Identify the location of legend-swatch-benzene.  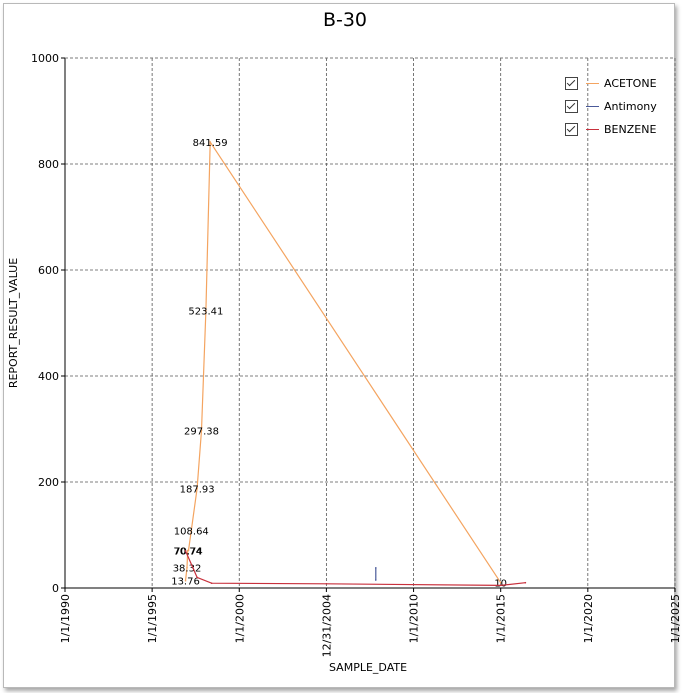
(592, 129).